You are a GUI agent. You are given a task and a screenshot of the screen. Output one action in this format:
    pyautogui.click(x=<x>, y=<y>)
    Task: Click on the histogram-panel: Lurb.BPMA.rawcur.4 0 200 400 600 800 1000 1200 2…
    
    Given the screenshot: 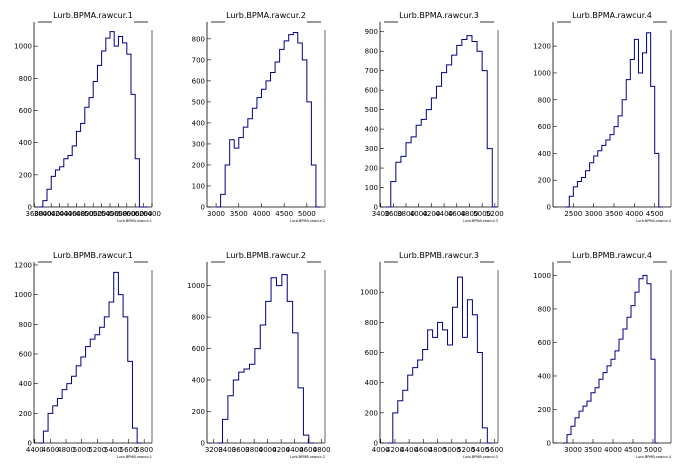 What is the action you would take?
    pyautogui.click(x=602, y=117)
    